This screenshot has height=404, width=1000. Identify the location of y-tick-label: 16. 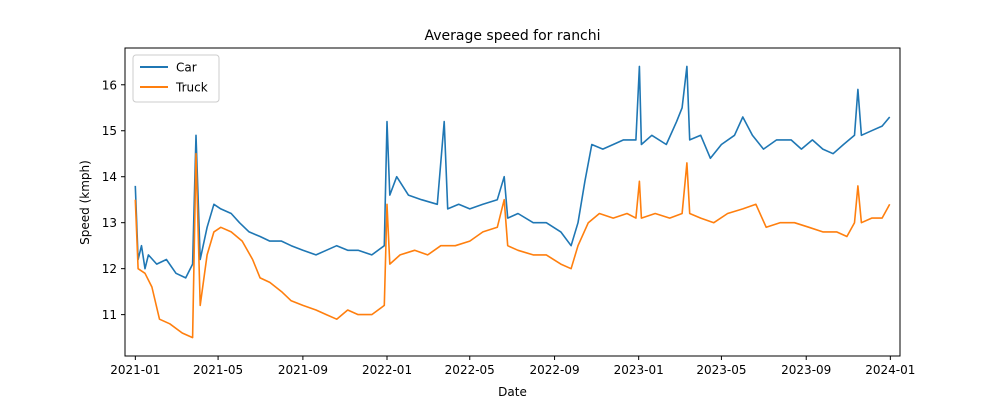
(109, 85).